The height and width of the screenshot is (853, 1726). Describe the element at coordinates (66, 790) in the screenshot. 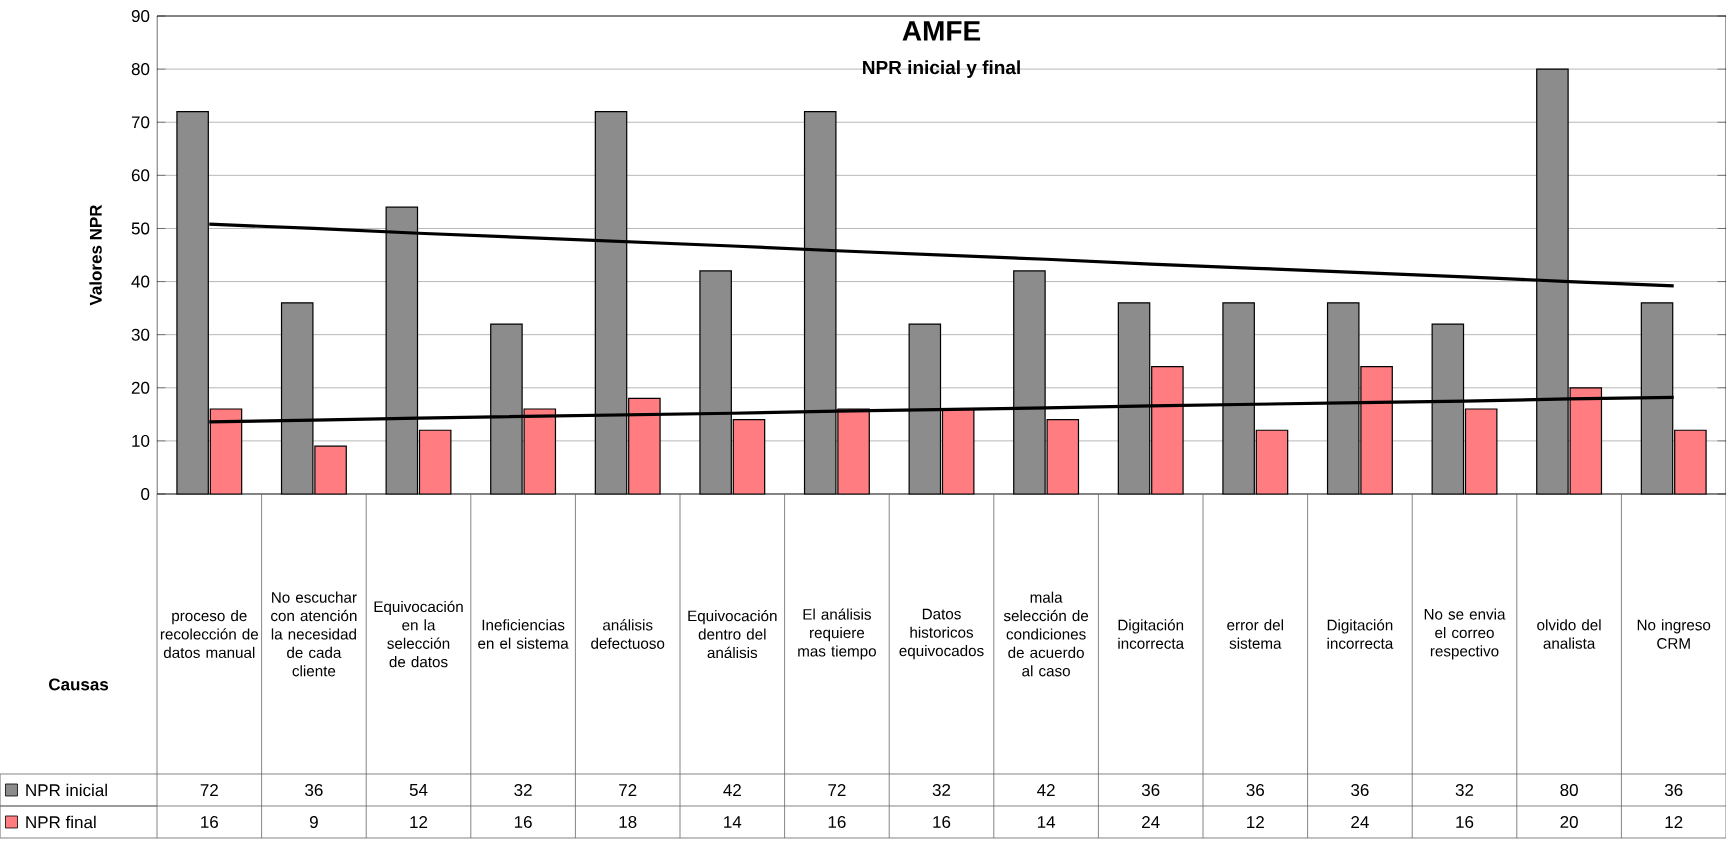

I see `legend-label: NPR inicial` at that location.